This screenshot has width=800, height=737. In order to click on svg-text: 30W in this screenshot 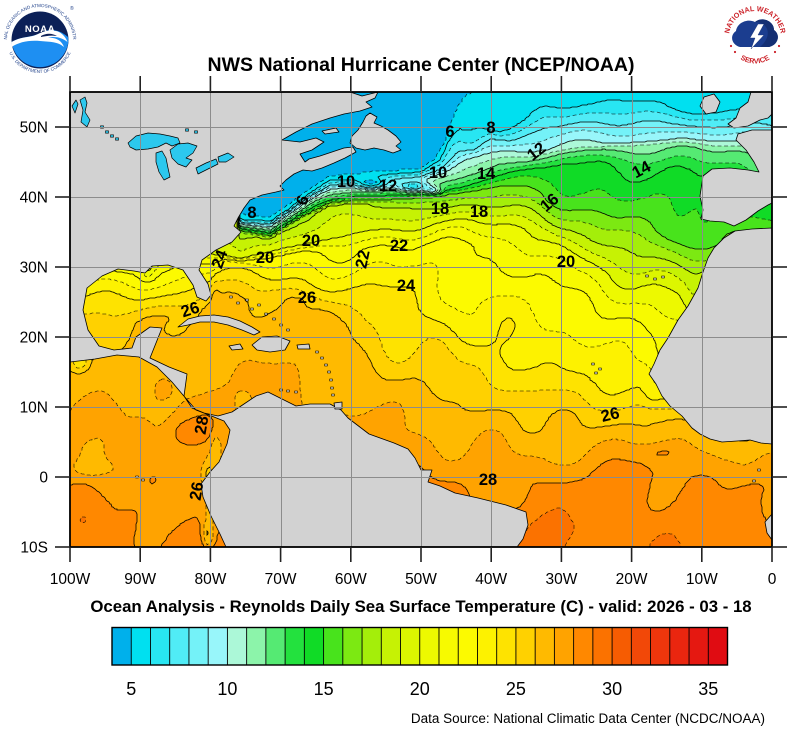, I will do `click(561, 579)`.